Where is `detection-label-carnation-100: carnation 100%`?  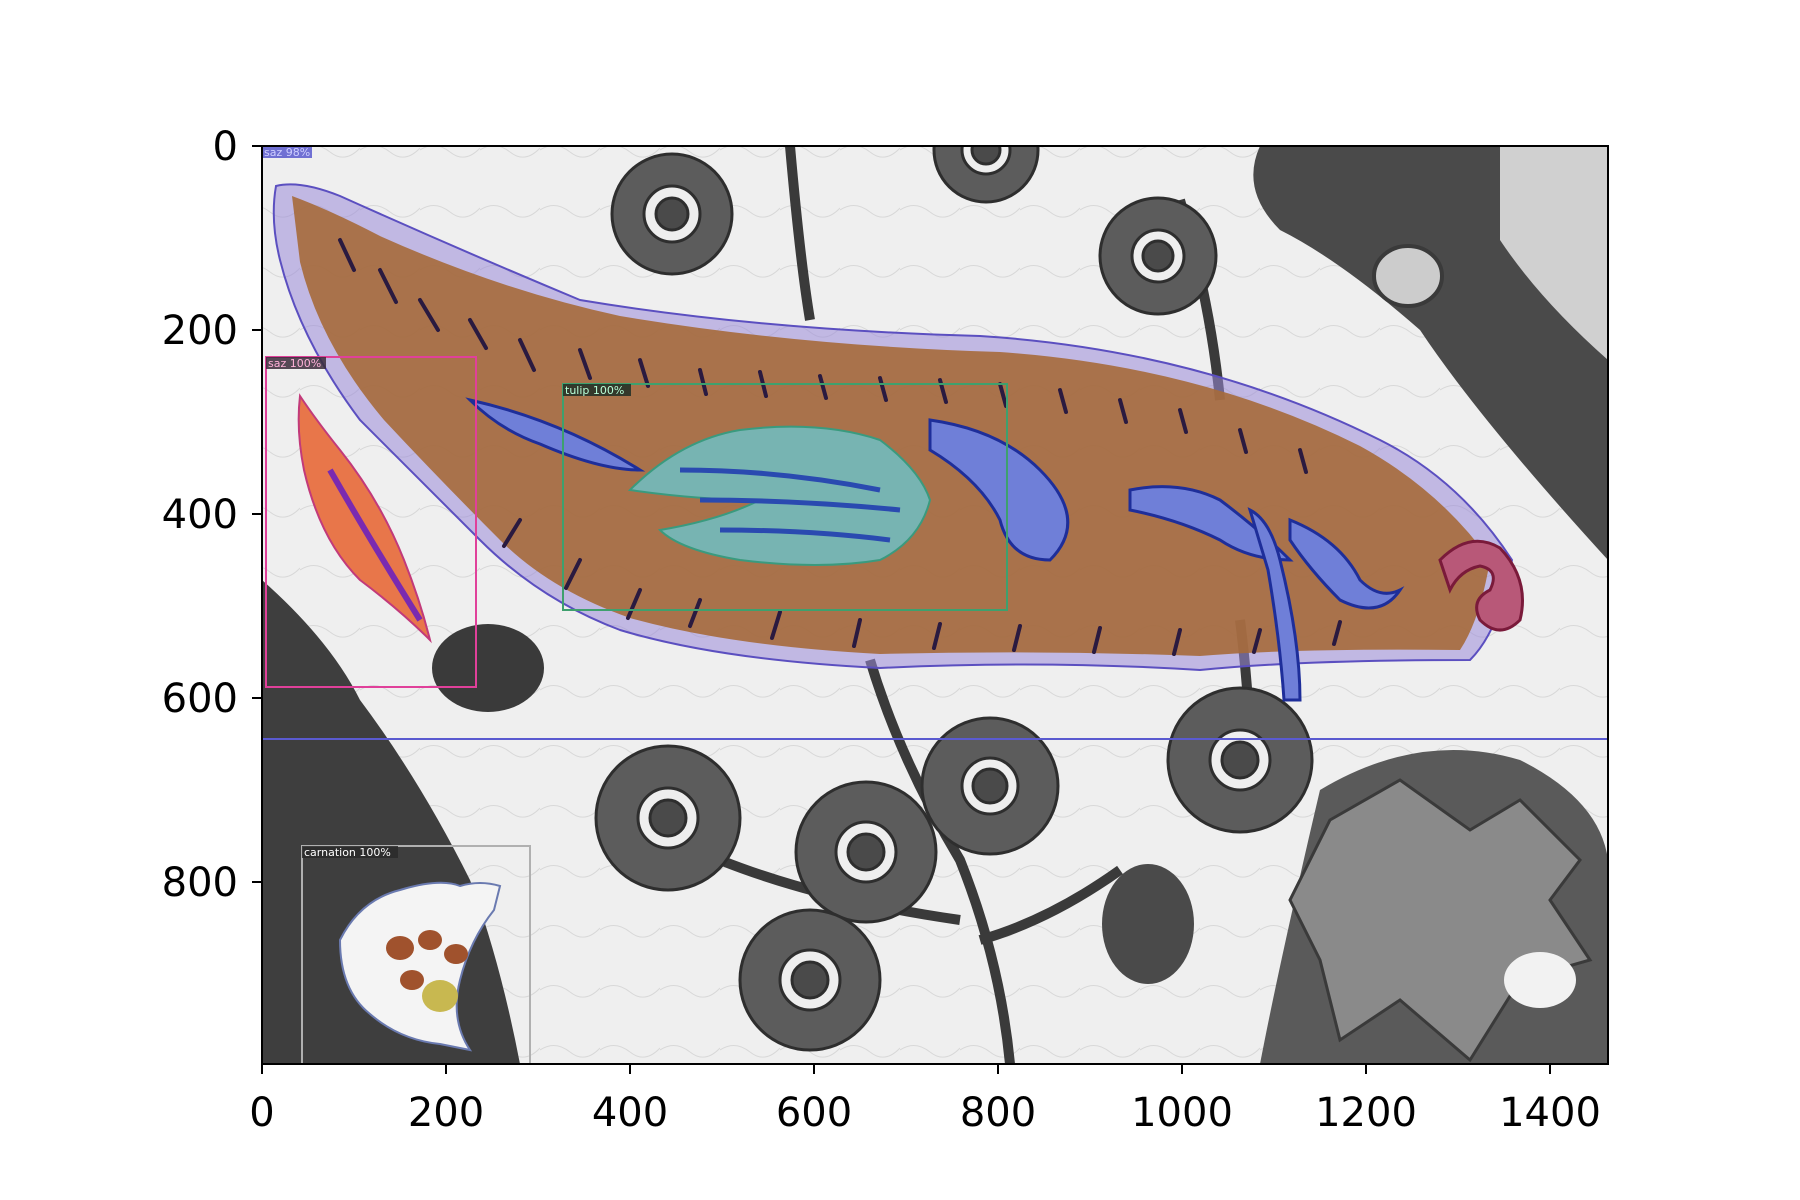
detection-label-carnation-100: carnation 100% is located at coordinates (350, 852).